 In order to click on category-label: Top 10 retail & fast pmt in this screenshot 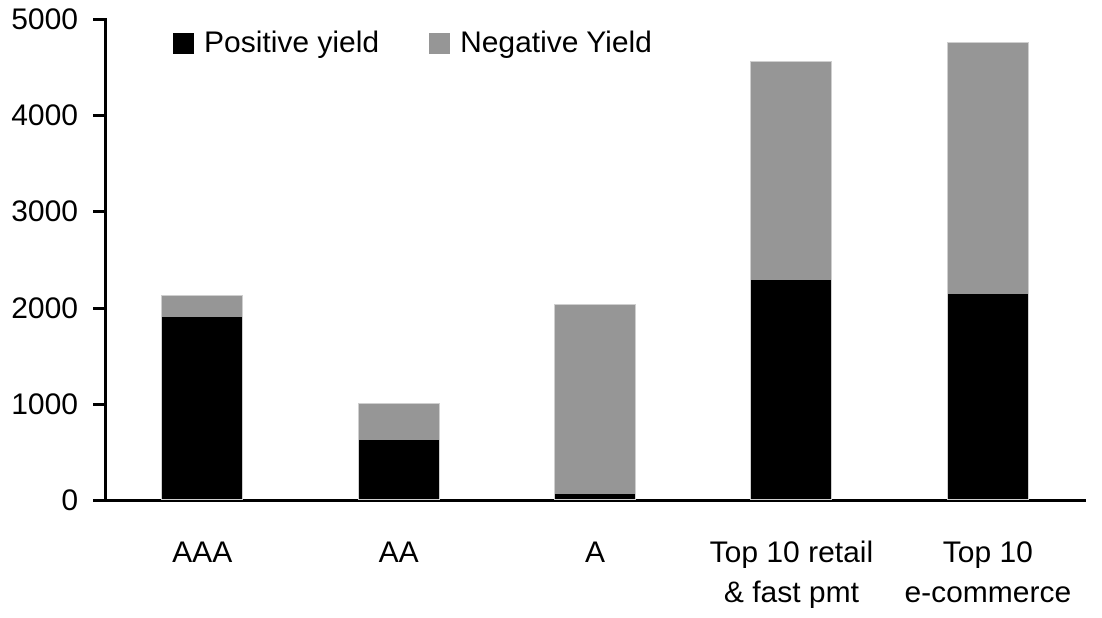, I will do `click(791, 572)`.